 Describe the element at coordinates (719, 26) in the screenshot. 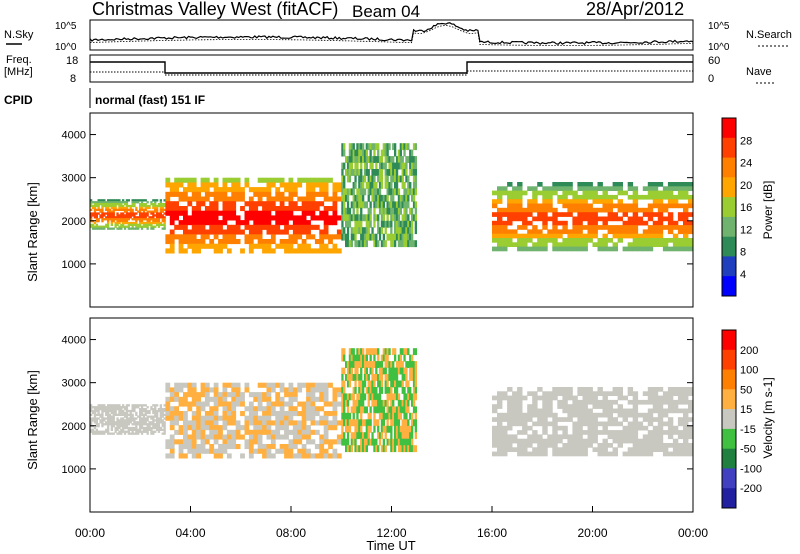

I see `noise-tick-right-high: 10^5` at that location.